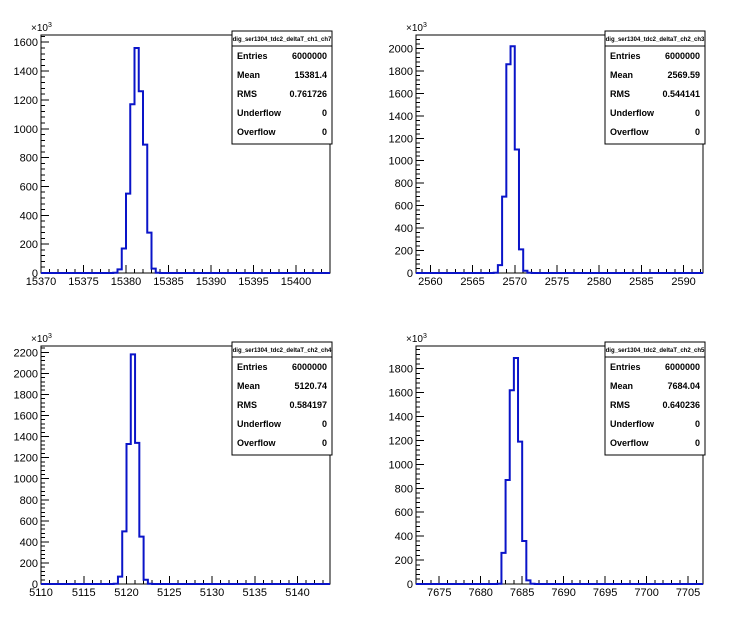 This screenshot has width=746, height=622. What do you see at coordinates (308, 94) in the screenshot?
I see `stats-value: 0.761726` at bounding box center [308, 94].